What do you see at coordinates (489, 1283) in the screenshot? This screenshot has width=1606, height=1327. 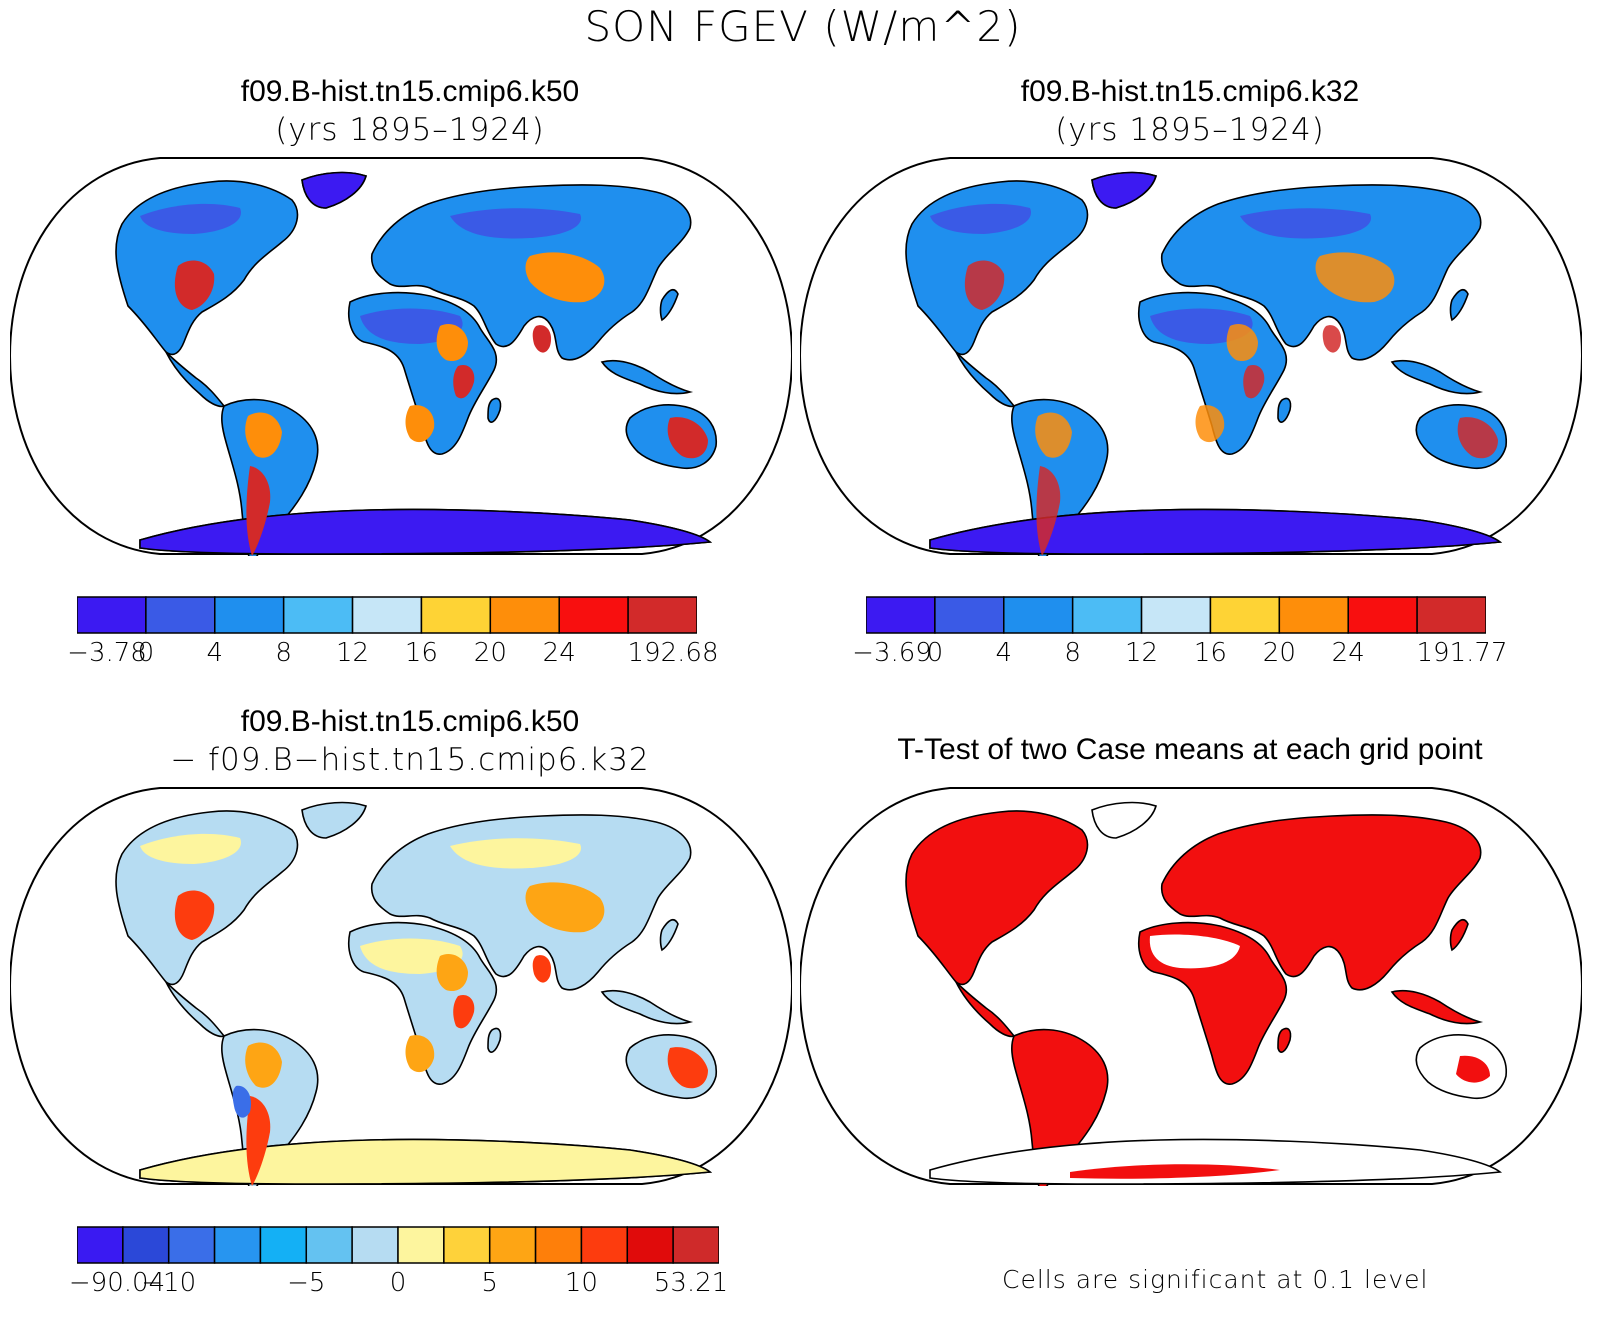 I see `colorbar-tick-label: 5` at bounding box center [489, 1283].